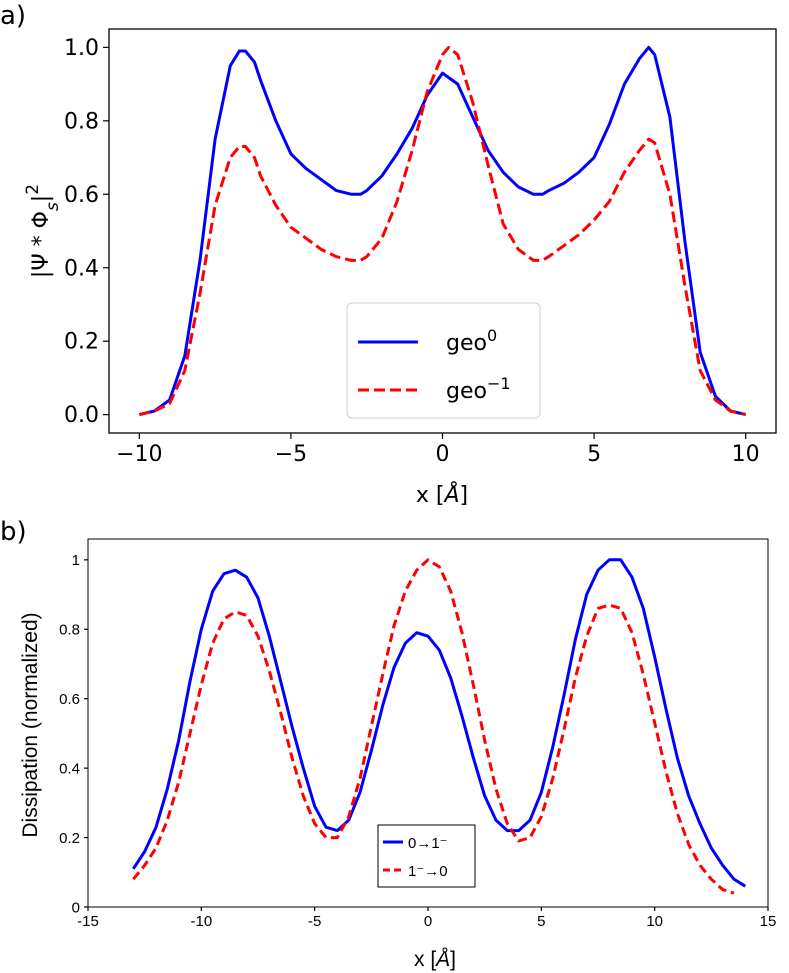 The height and width of the screenshot is (973, 789). What do you see at coordinates (139, 454) in the screenshot?
I see `panel-a-x-tick-label: −10` at bounding box center [139, 454].